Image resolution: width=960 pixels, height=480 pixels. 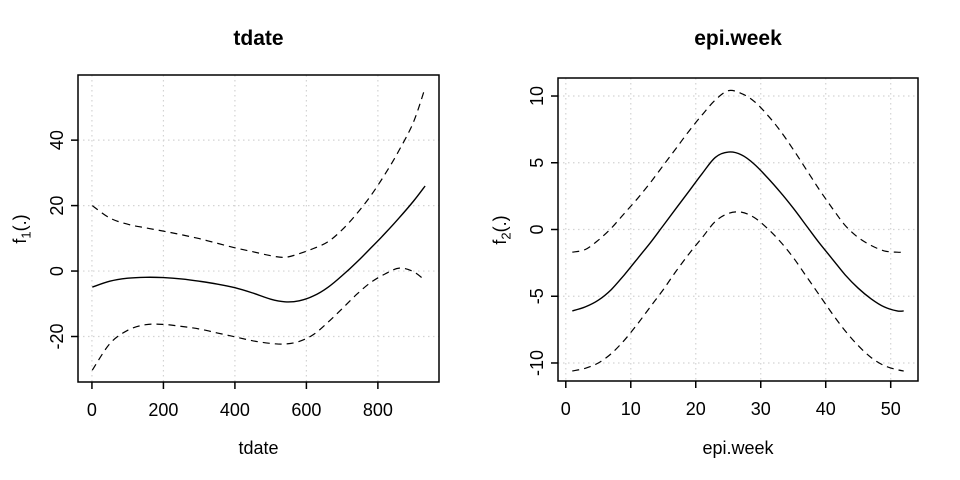 I want to click on y-axis-label: f2(.), so click(x=501, y=230).